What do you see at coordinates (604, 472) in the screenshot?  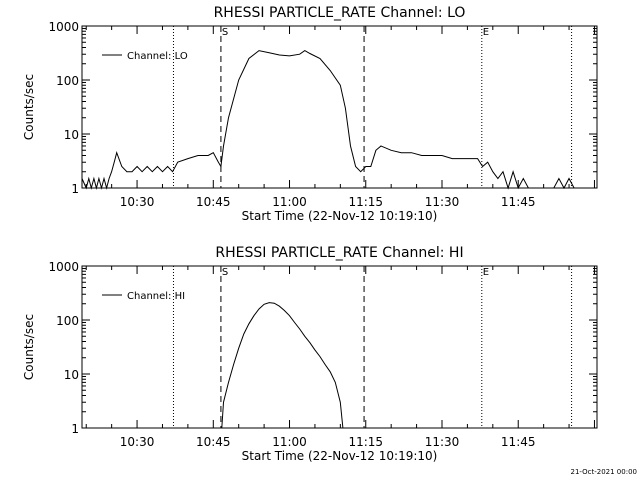 I see `footer-date: 21-Oct-2021 00:00` at bounding box center [604, 472].